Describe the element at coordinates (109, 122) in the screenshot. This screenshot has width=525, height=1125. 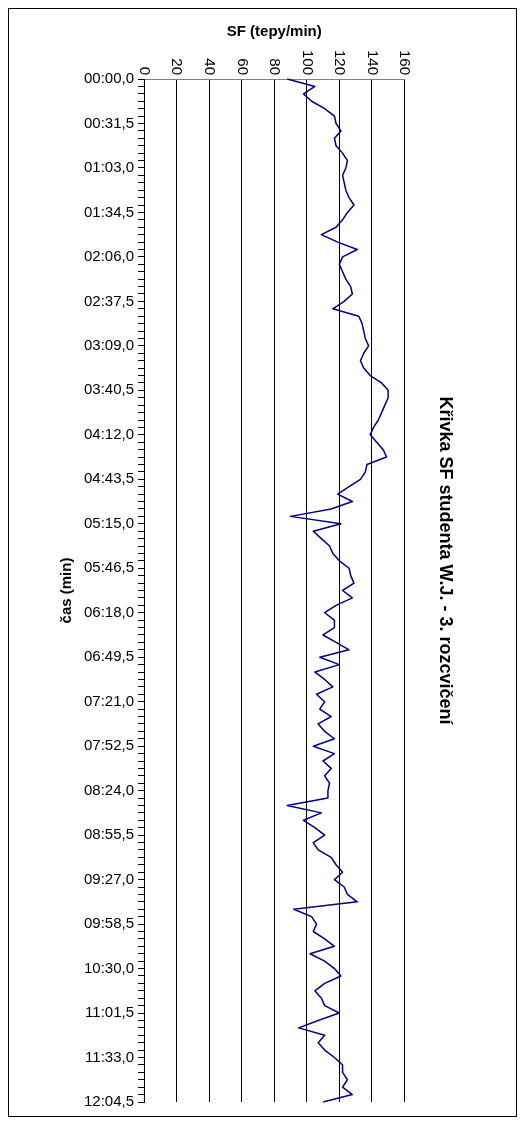
I see `y-tick-label: 00:31,5` at that location.